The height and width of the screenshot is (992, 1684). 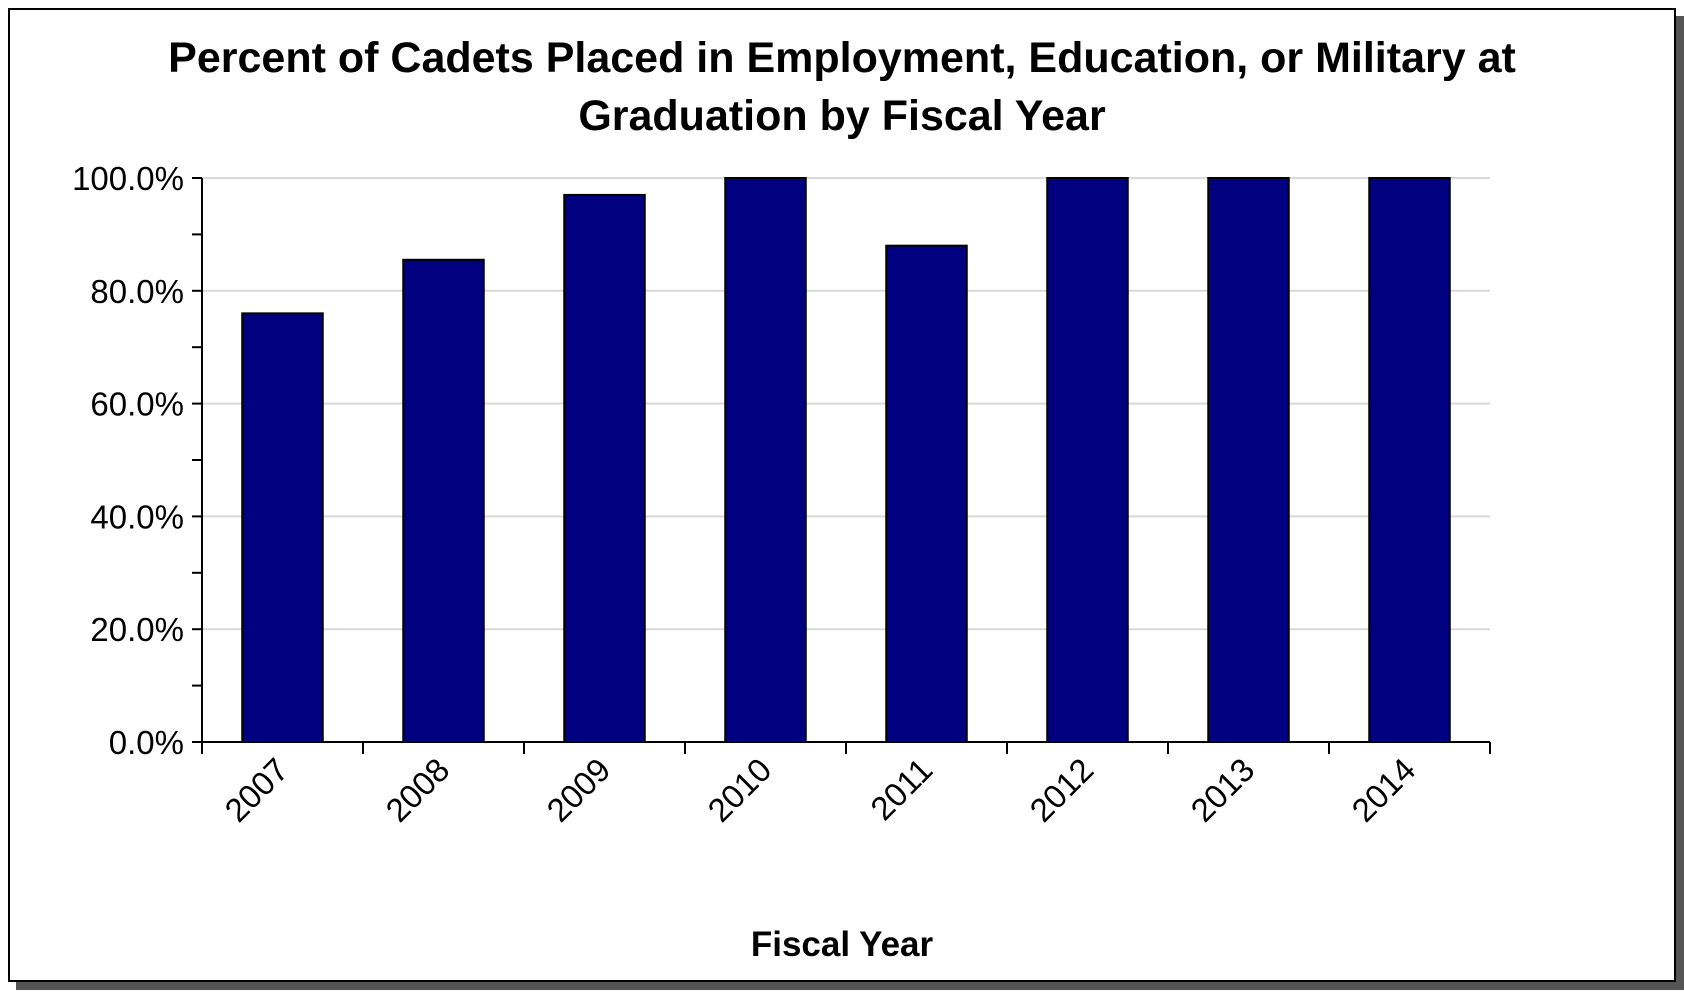 I want to click on chart-title-line-2: Graduation by Fiscal Year, so click(x=842, y=116).